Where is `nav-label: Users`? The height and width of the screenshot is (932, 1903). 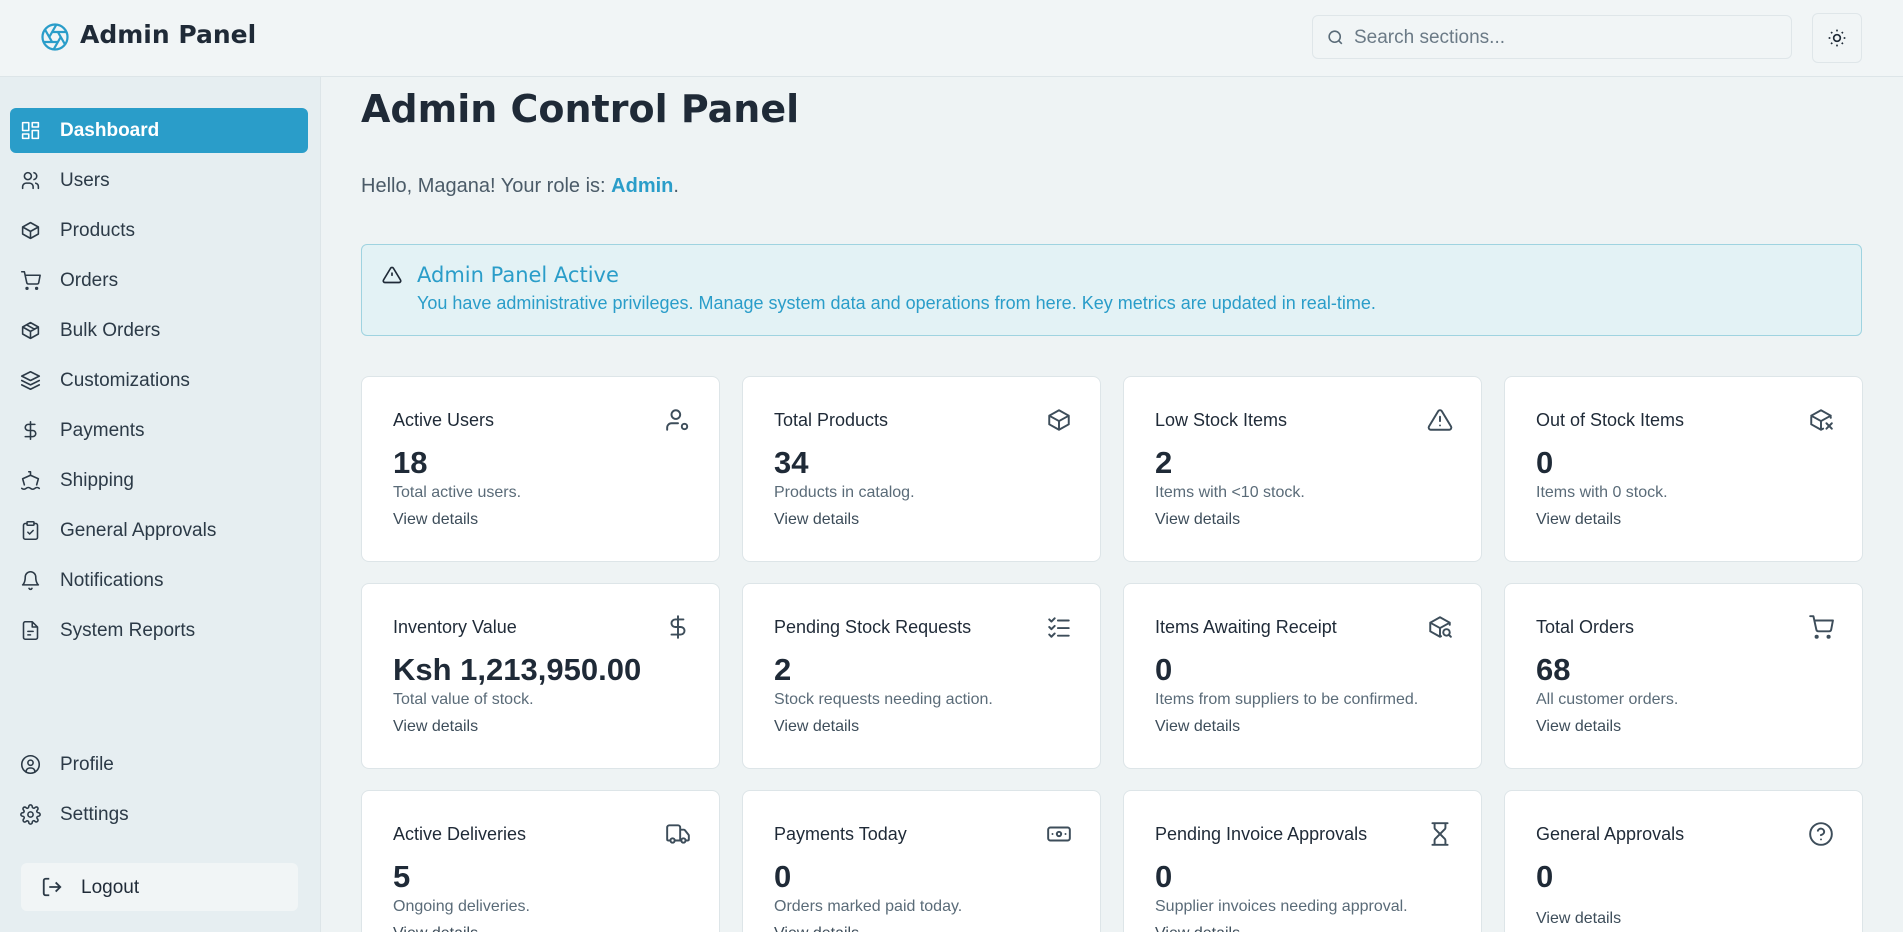
nav-label: Users is located at coordinates (85, 180).